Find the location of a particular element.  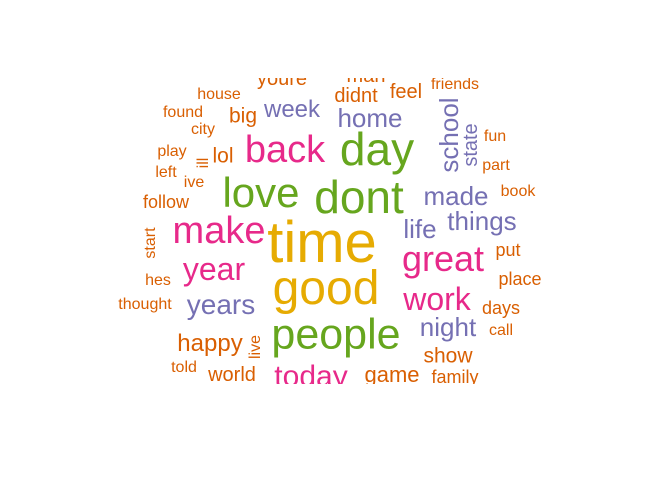

word-world: world is located at coordinates (232, 374).